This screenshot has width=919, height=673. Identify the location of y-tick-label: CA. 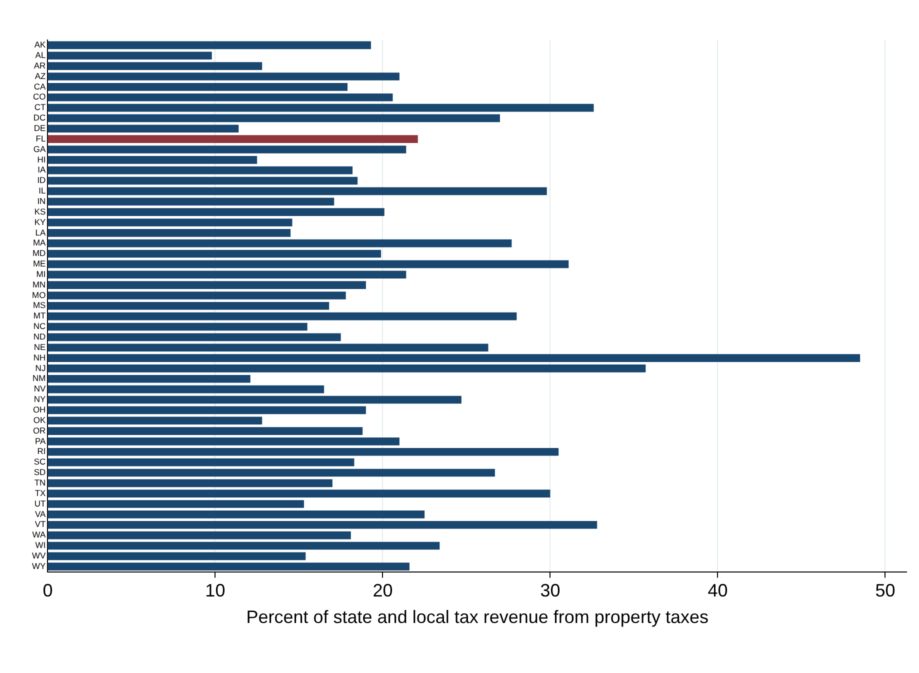
(40, 86).